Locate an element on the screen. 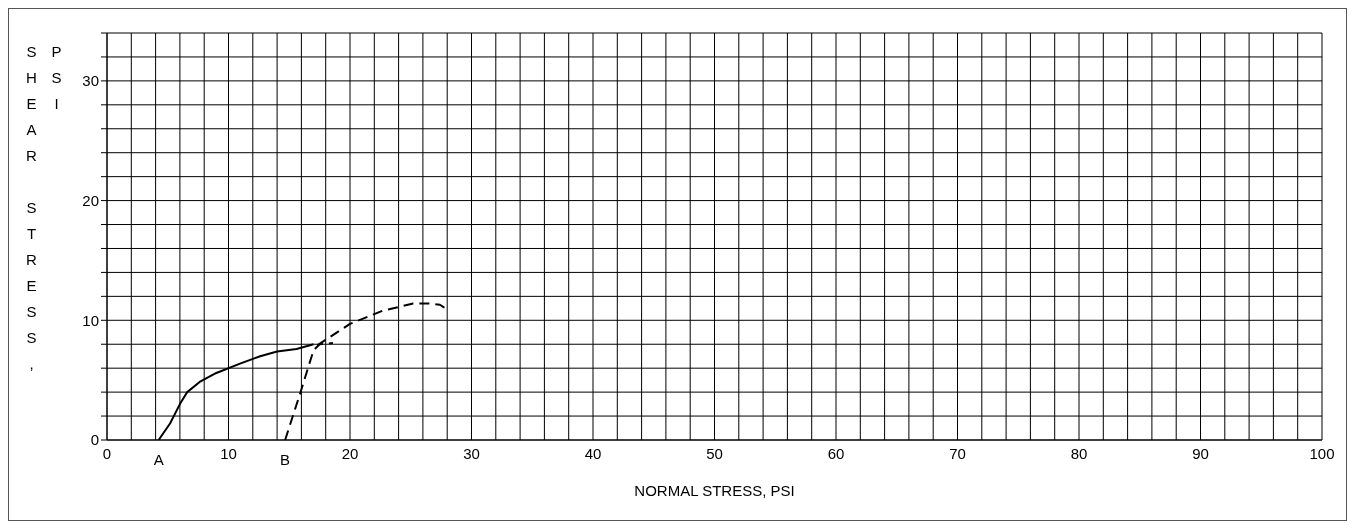 This screenshot has height=529, width=1355. x-tick-label: 20 is located at coordinates (350, 453).